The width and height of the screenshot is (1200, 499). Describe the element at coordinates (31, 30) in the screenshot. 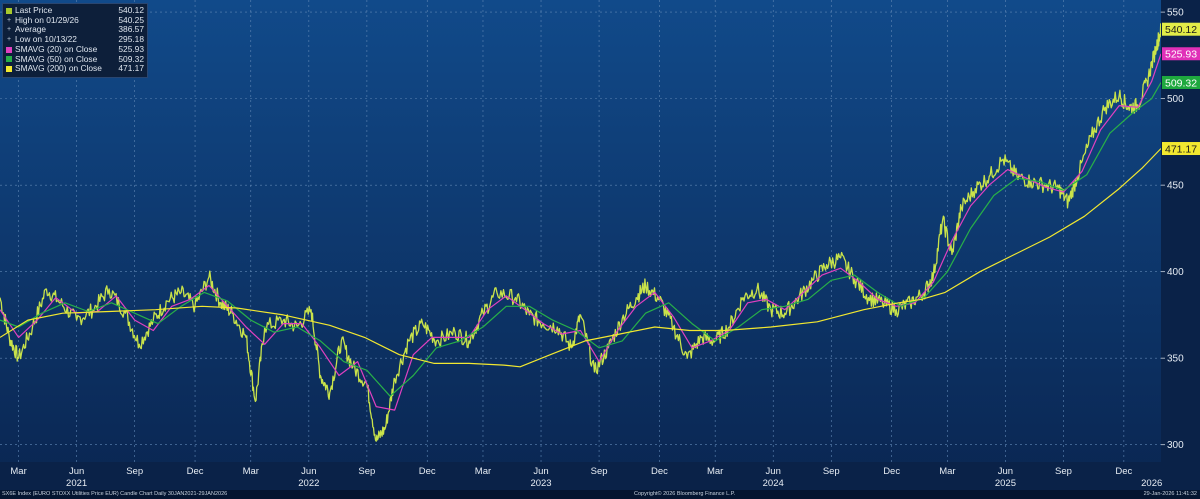

I see `legend-label: Average` at that location.